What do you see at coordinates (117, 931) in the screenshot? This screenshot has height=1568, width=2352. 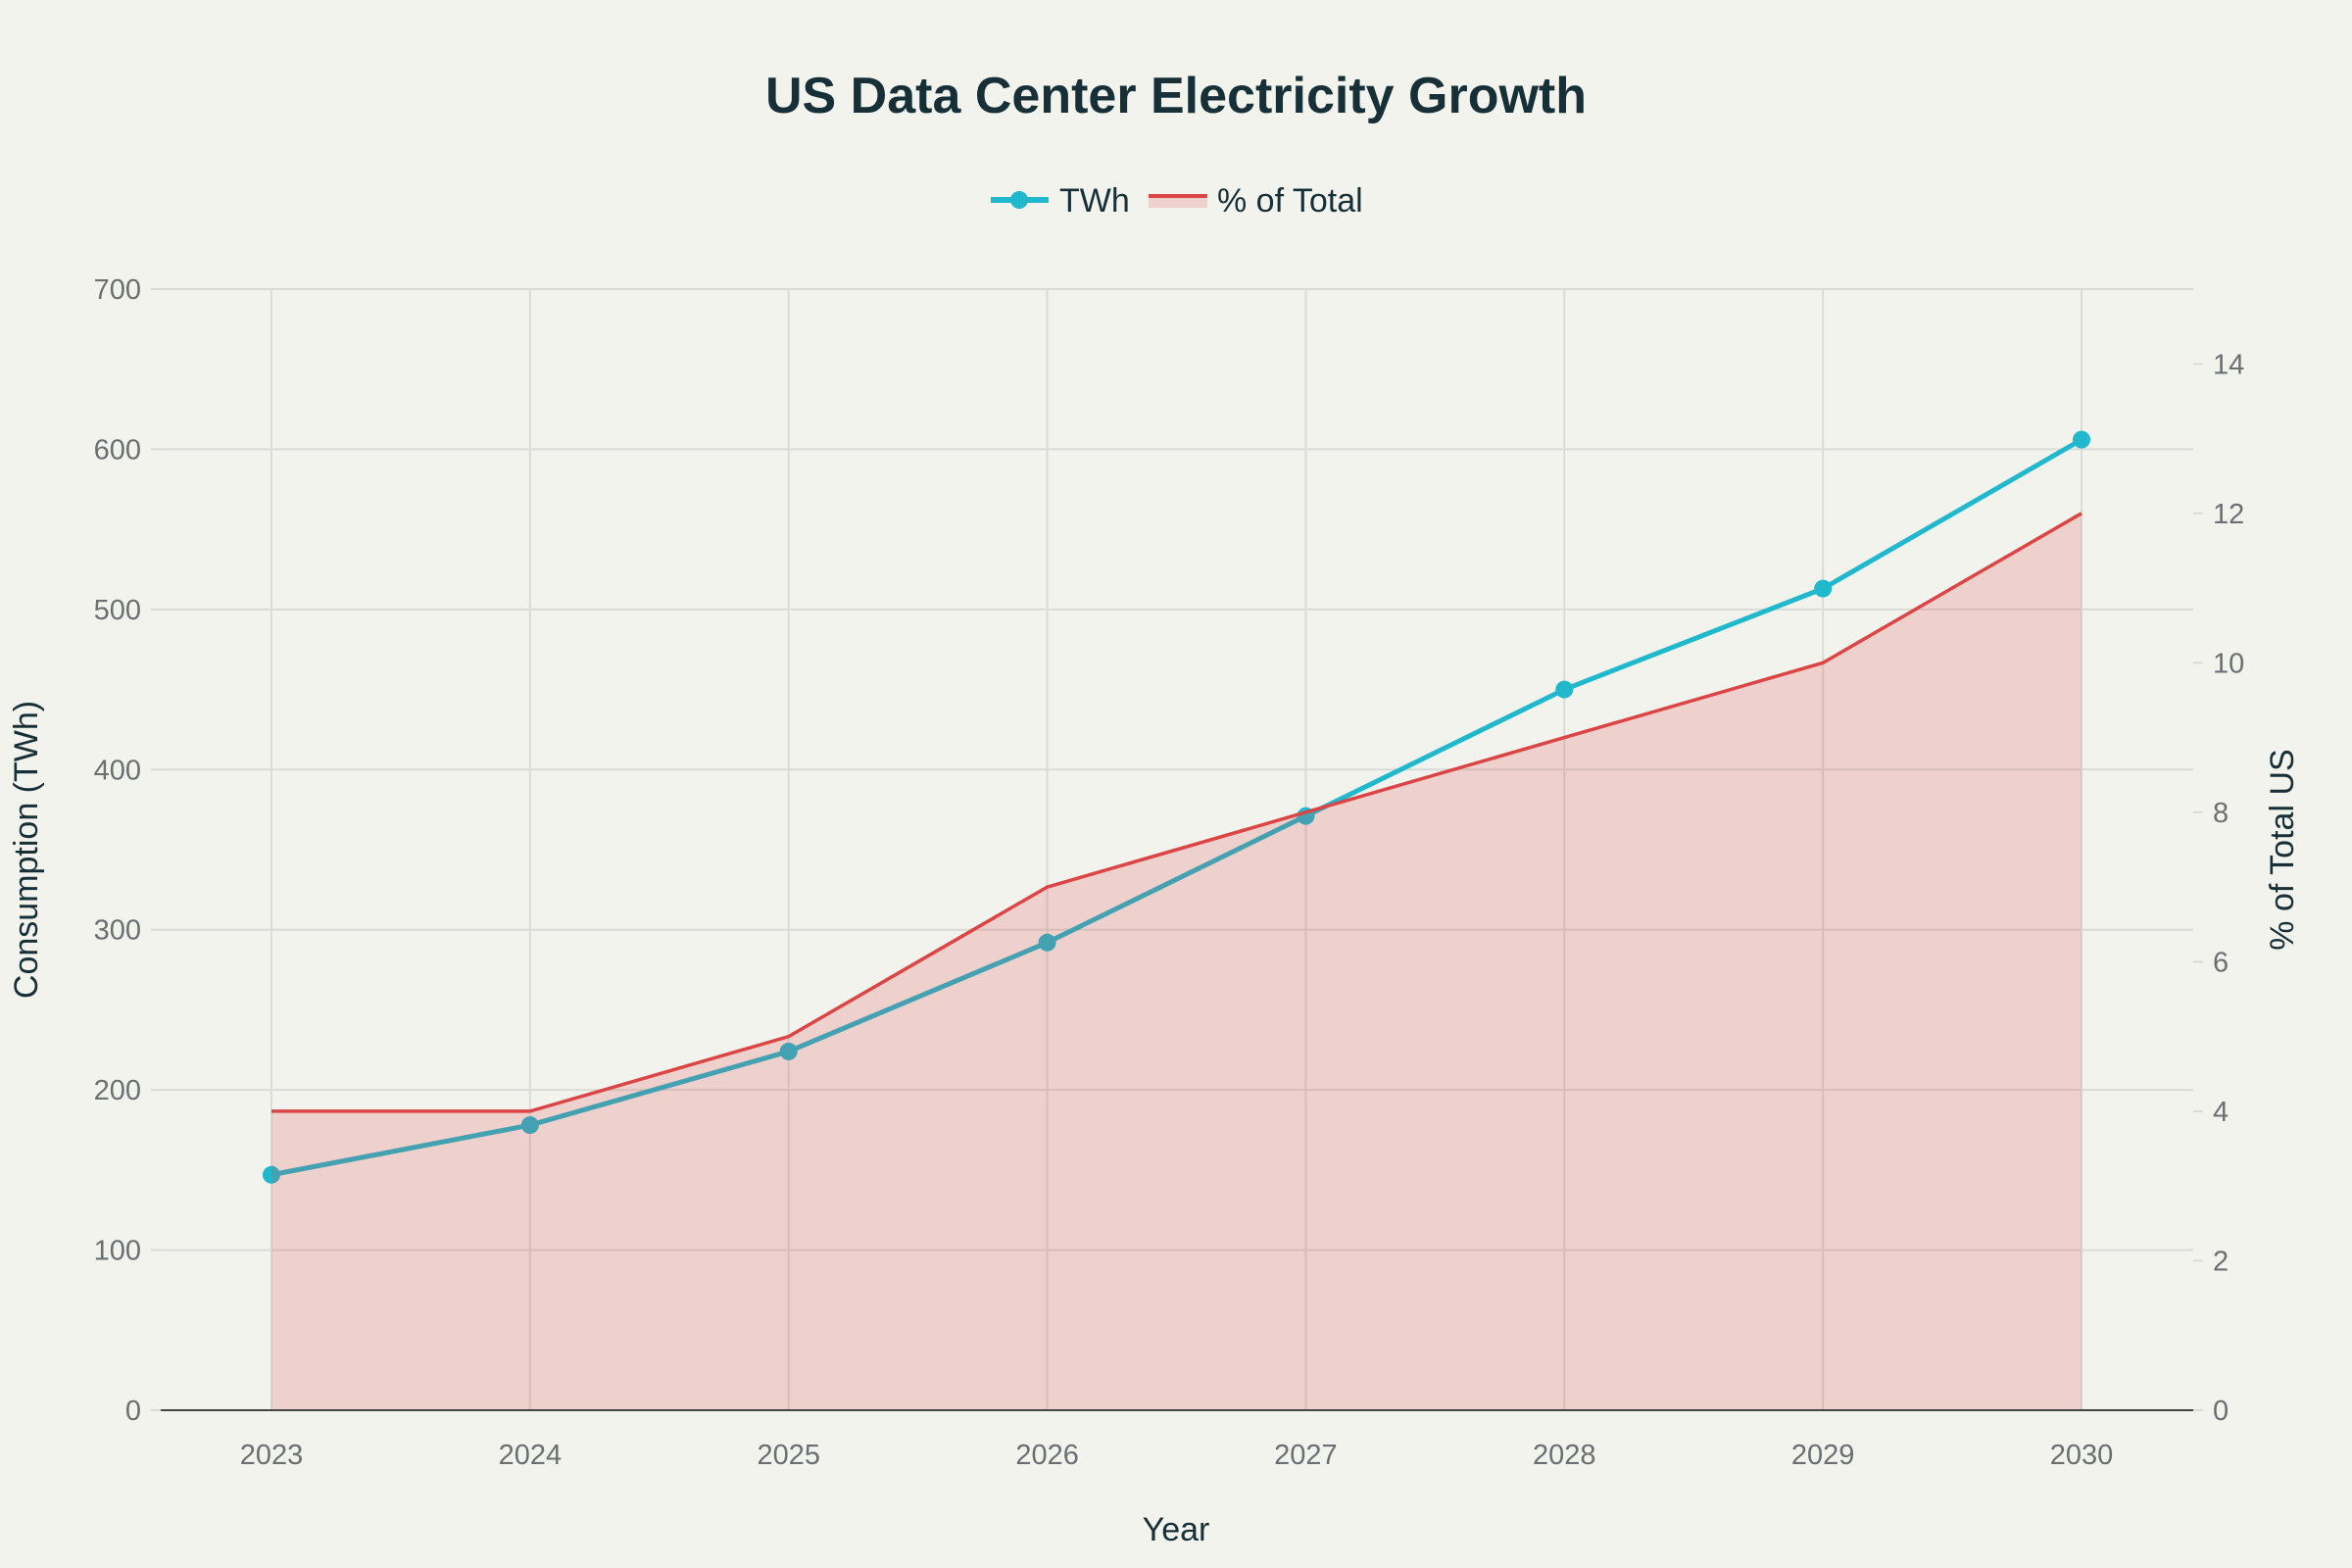 I see `y-tick-label: 300` at bounding box center [117, 931].